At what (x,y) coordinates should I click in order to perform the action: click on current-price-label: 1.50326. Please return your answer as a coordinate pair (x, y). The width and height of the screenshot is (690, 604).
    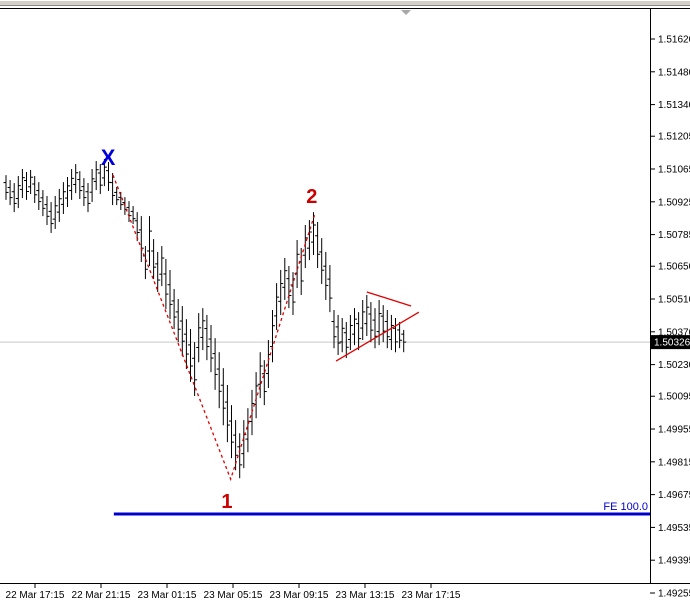
    Looking at the image, I should click on (672, 343).